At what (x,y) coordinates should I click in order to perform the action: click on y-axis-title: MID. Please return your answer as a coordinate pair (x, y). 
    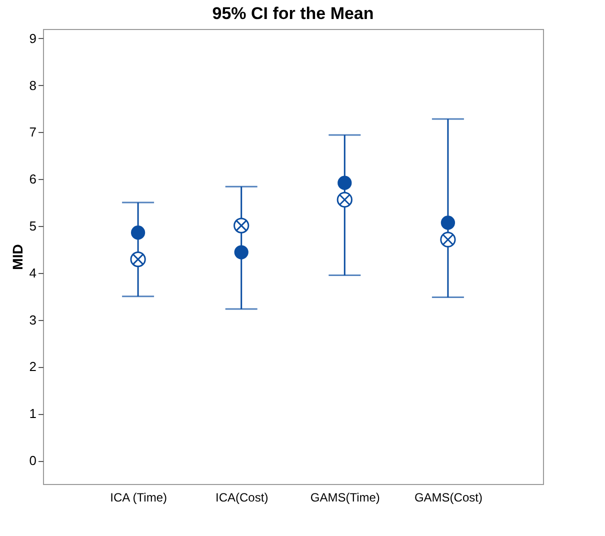
    Looking at the image, I should click on (17, 257).